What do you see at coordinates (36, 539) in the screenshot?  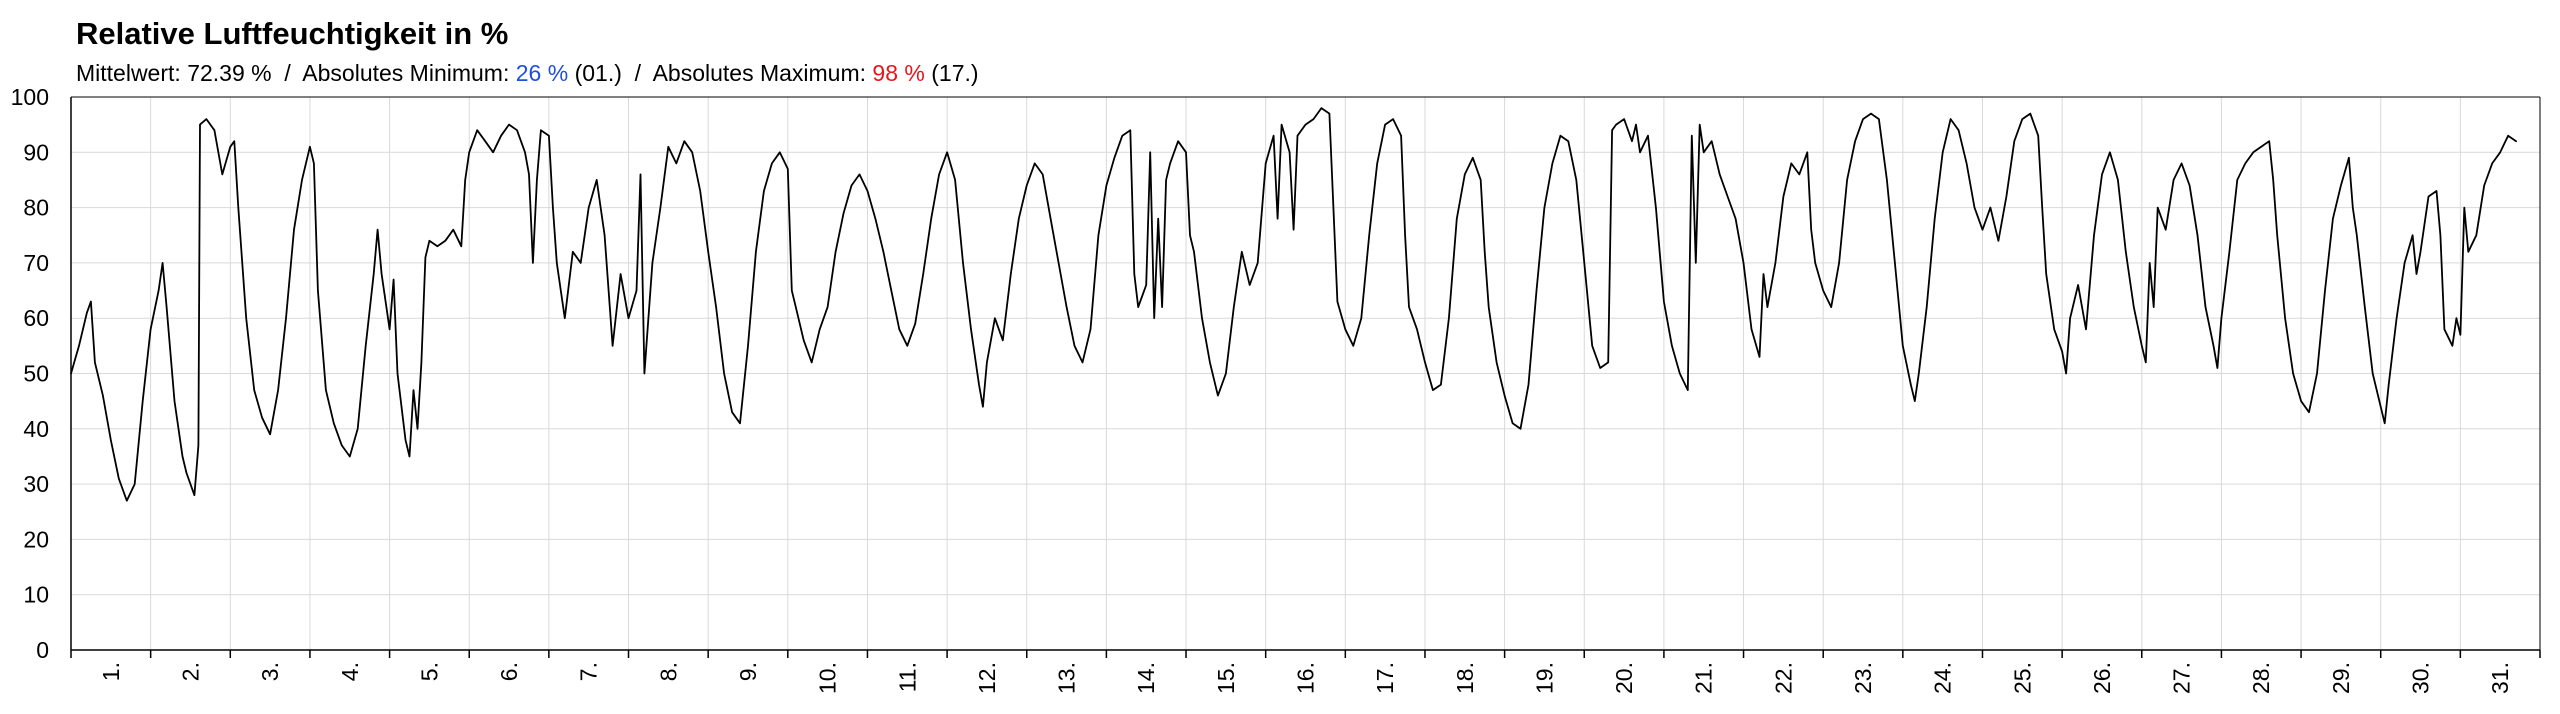 I see `y-tick-label: 20` at bounding box center [36, 539].